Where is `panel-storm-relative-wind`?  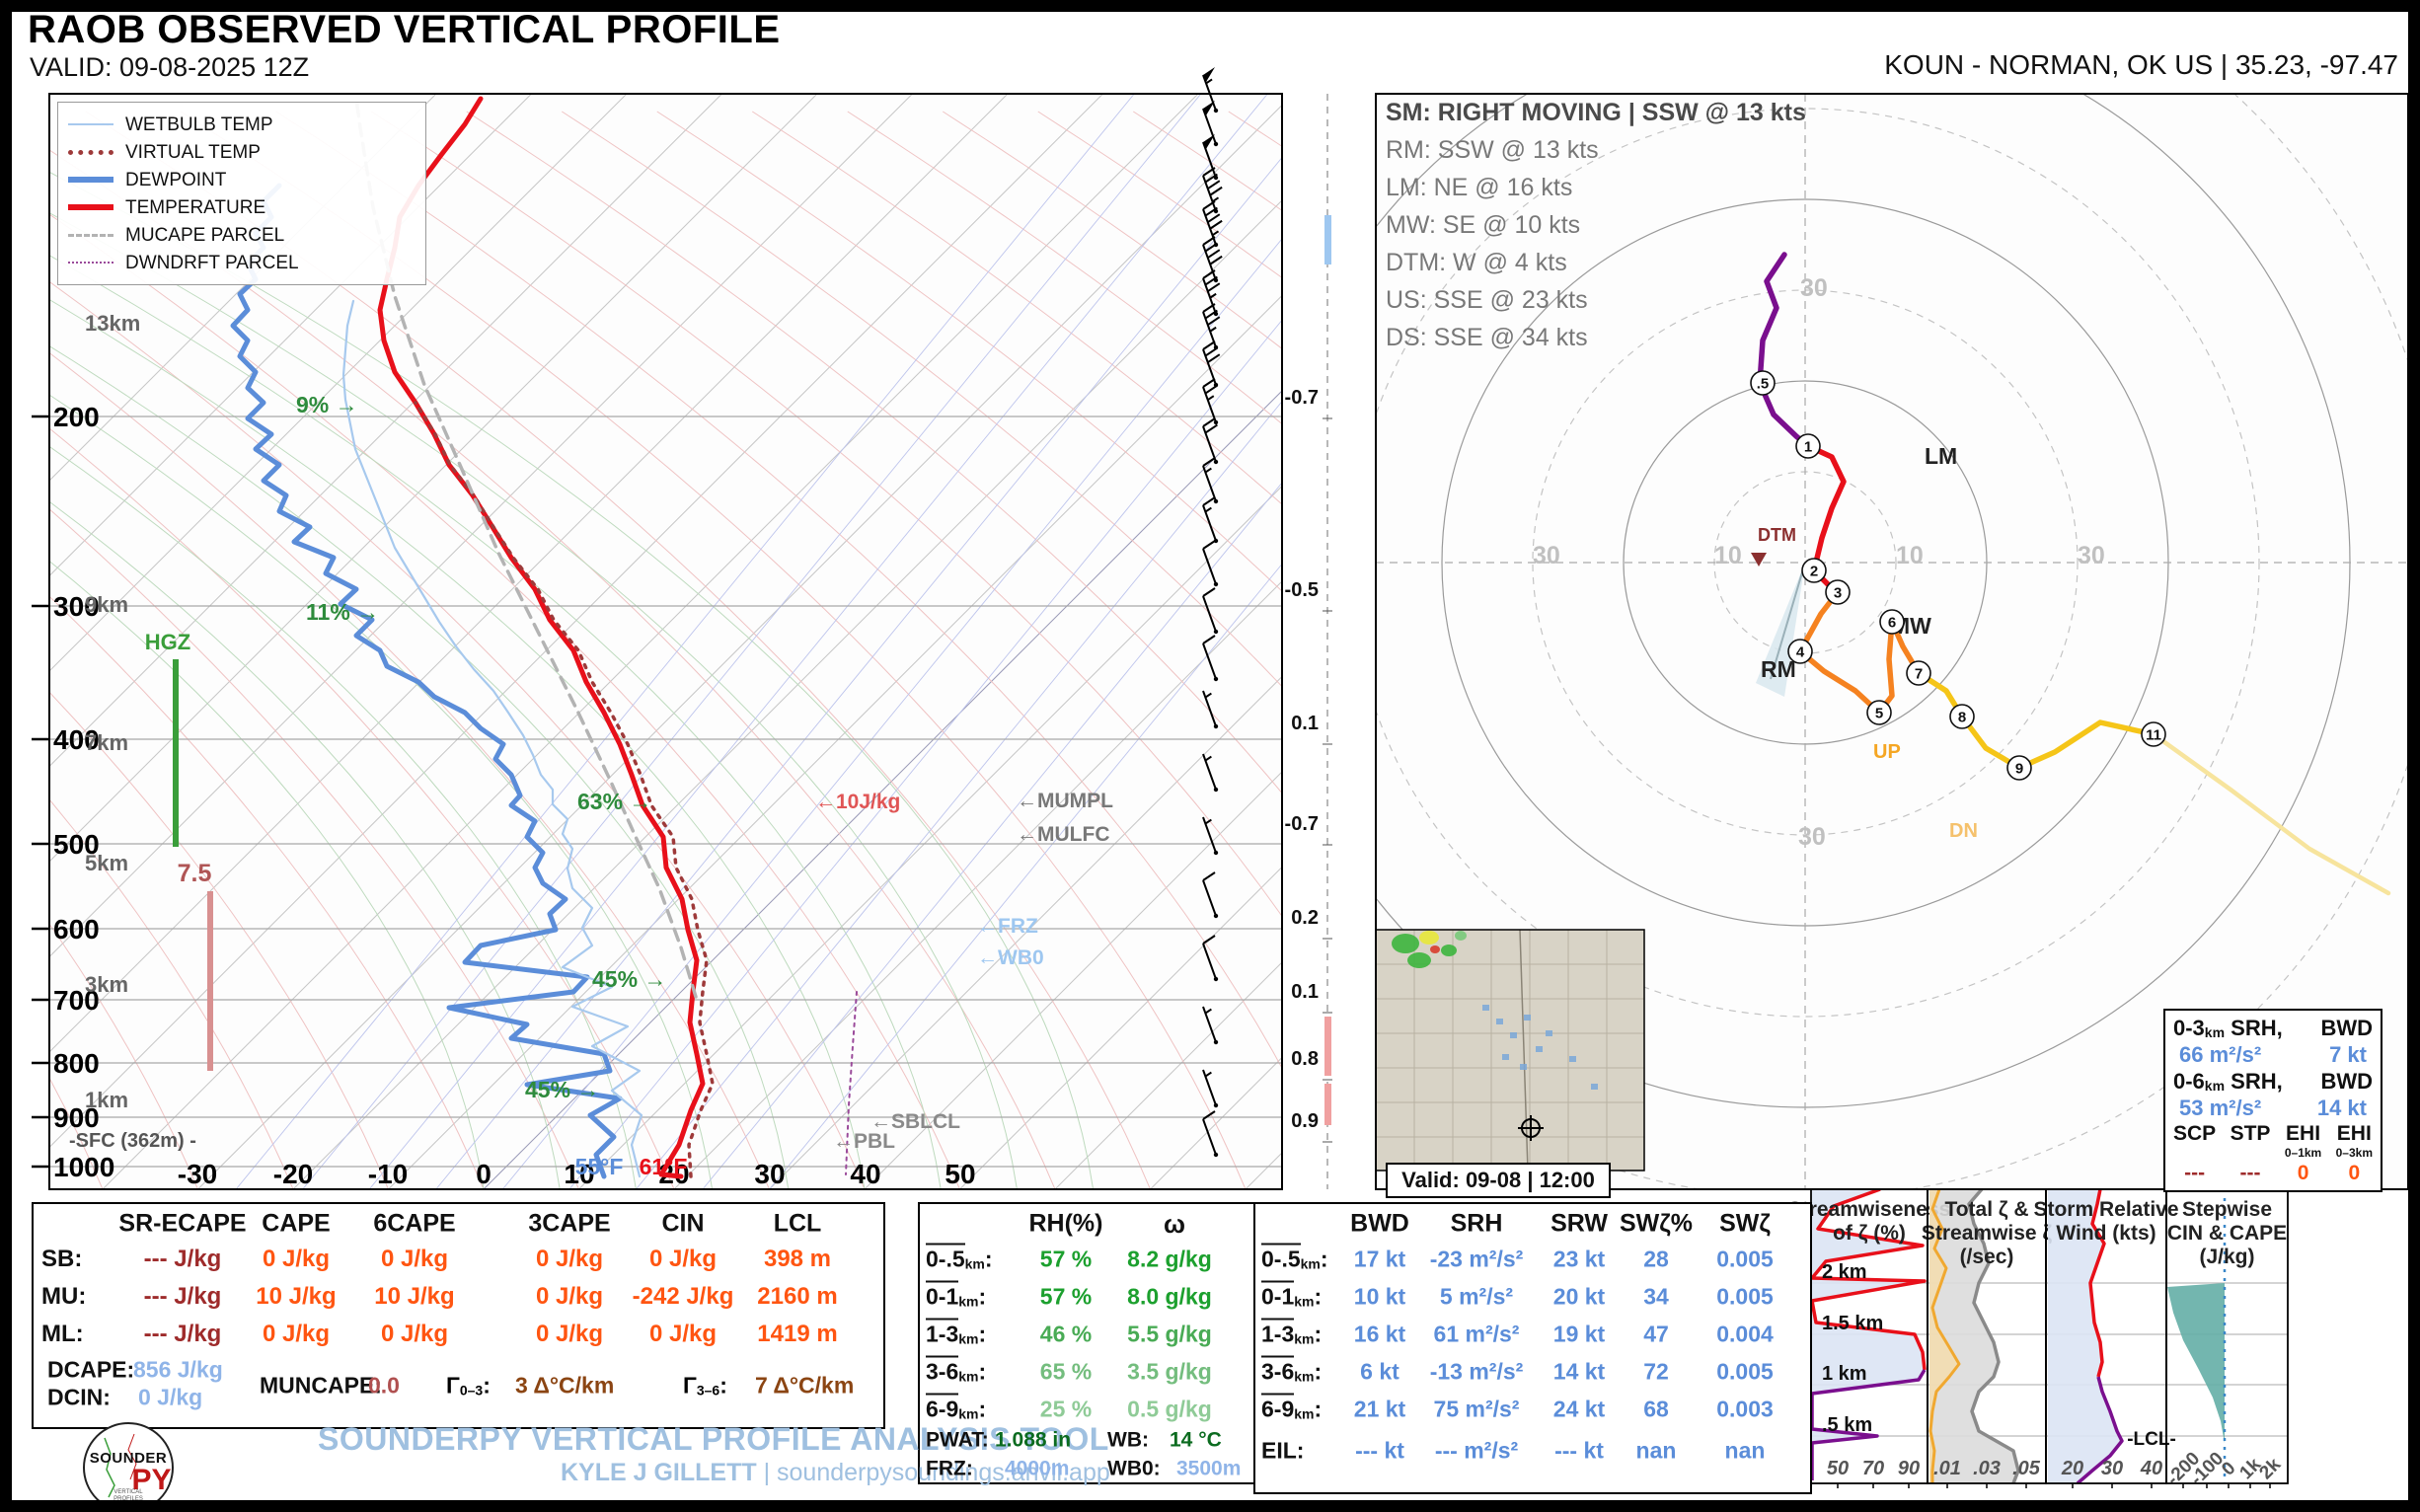
panel-storm-relative-wind is located at coordinates (2106, 1336).